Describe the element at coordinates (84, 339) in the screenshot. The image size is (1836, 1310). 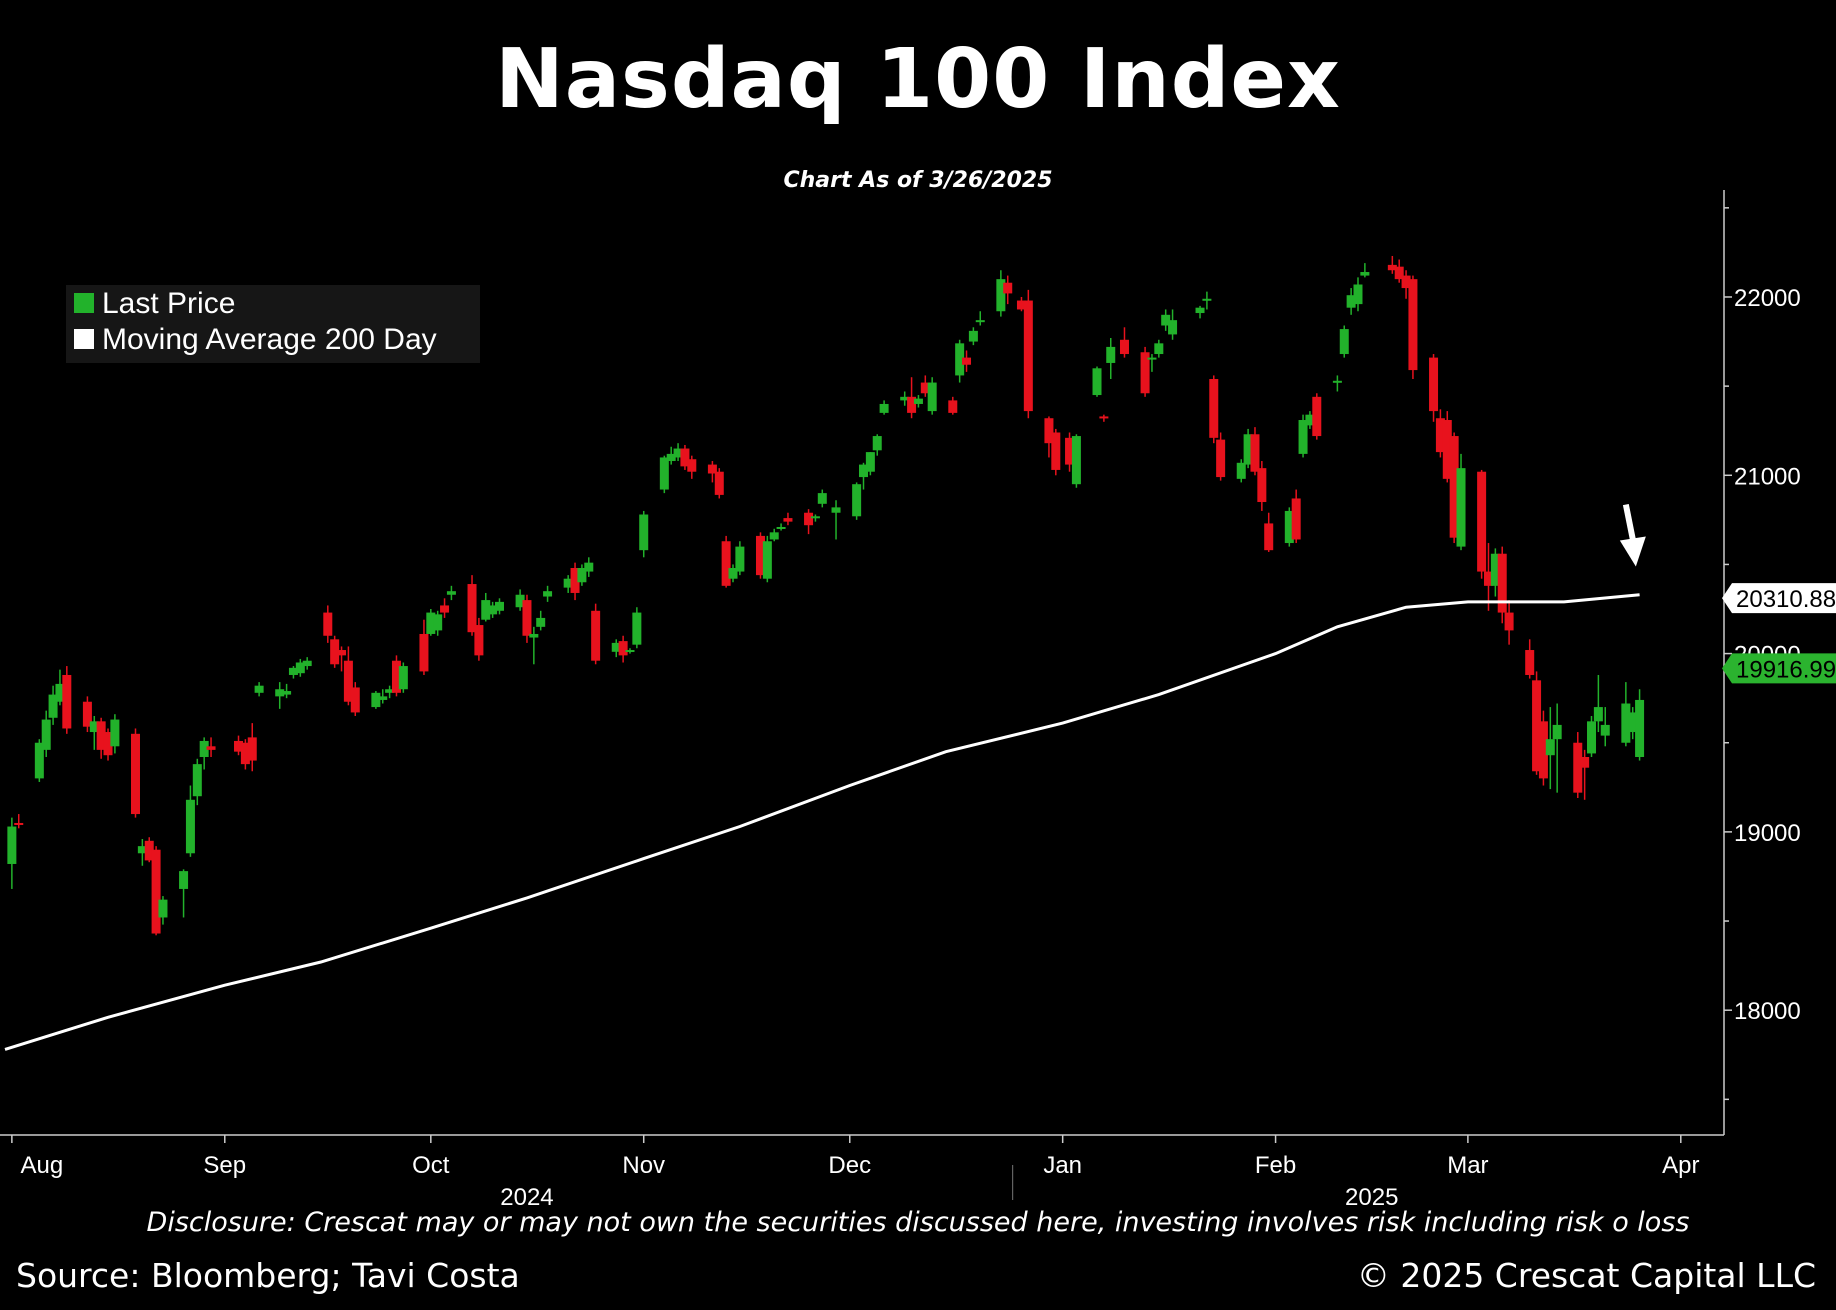
I see `legend-swatch-moving-average` at that location.